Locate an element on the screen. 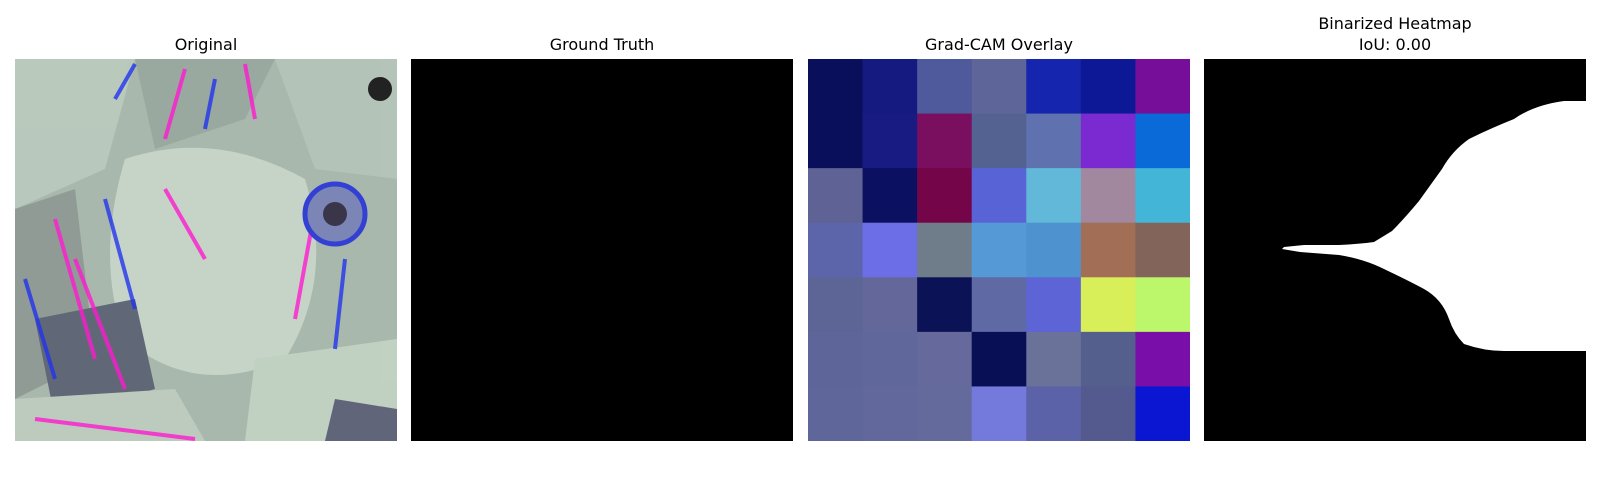 This screenshot has height=500, width=1600. panel-title-gradcam: Grad-CAM Overlay is located at coordinates (999, 44).